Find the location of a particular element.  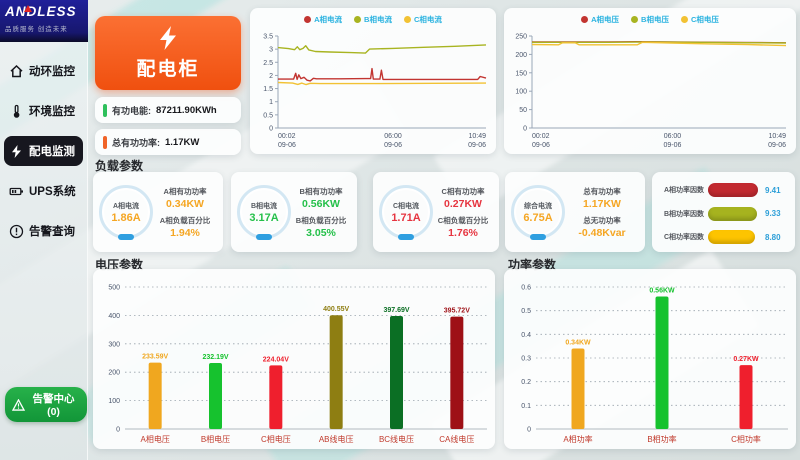

current-gauge: B相电流 3.17A is located at coordinates (264, 212).